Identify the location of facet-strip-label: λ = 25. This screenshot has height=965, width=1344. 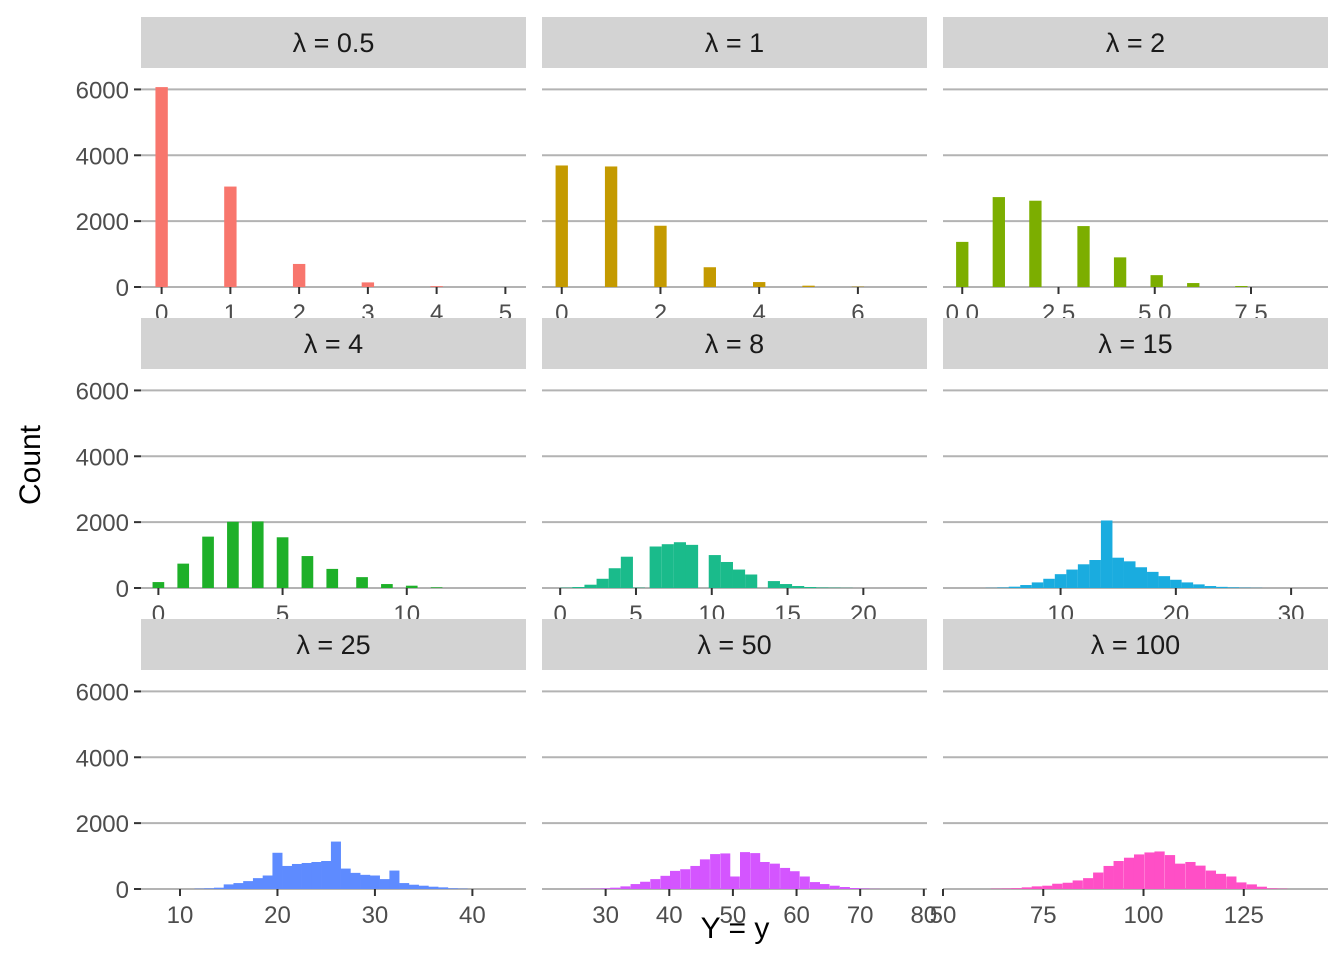
(333, 645).